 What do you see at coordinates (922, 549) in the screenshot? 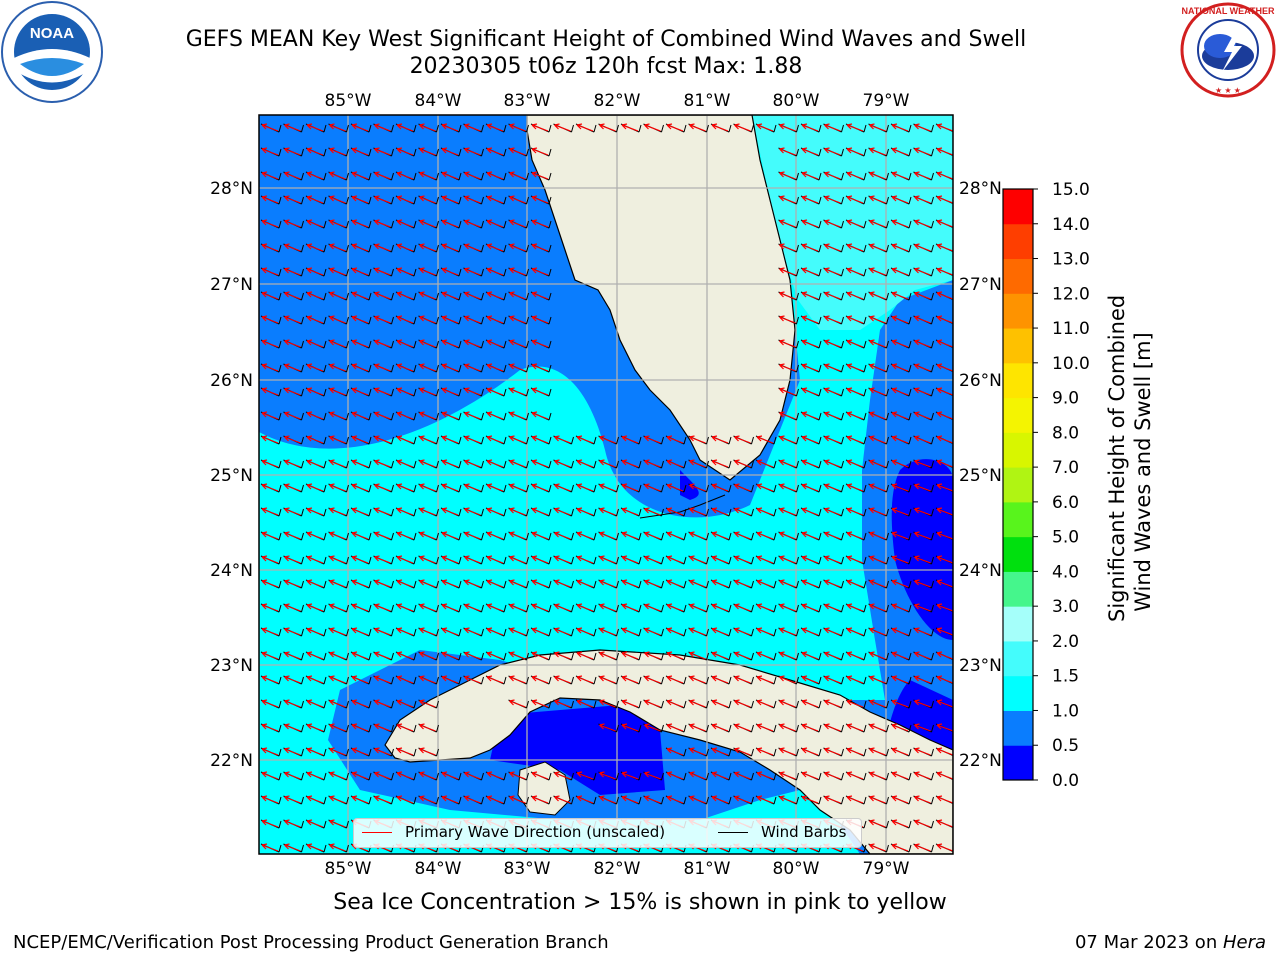
I see `wave-band-0.0-0.5` at bounding box center [922, 549].